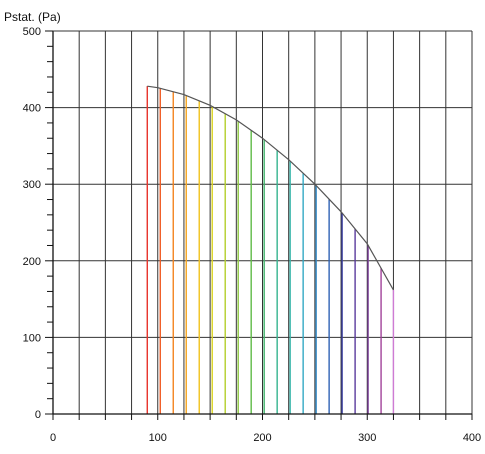 This screenshot has width=485, height=454. What do you see at coordinates (53, 438) in the screenshot?
I see `x-tick-label: 0` at bounding box center [53, 438].